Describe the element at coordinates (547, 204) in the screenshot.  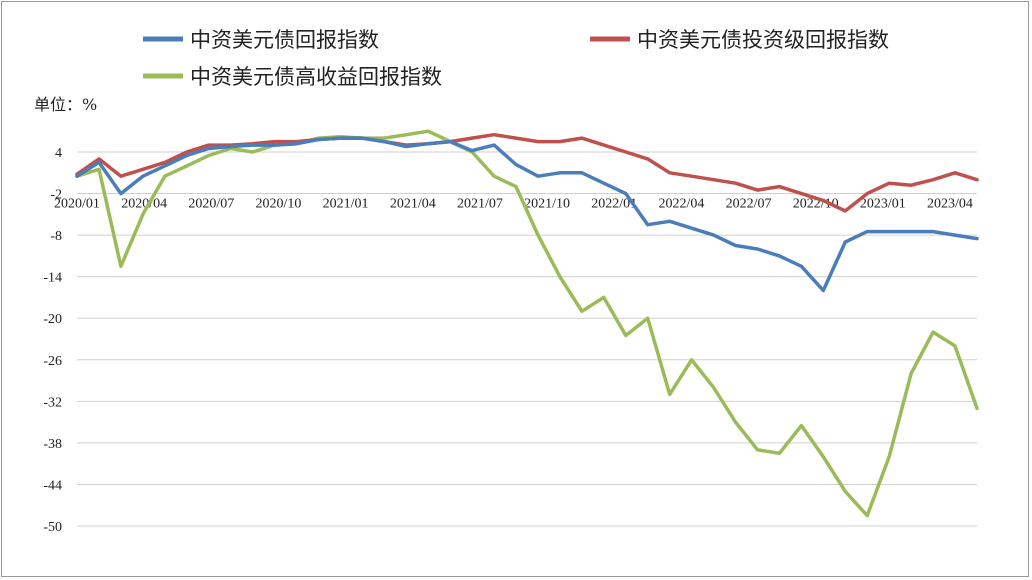
I see `x-tick-label: 2021/10` at that location.